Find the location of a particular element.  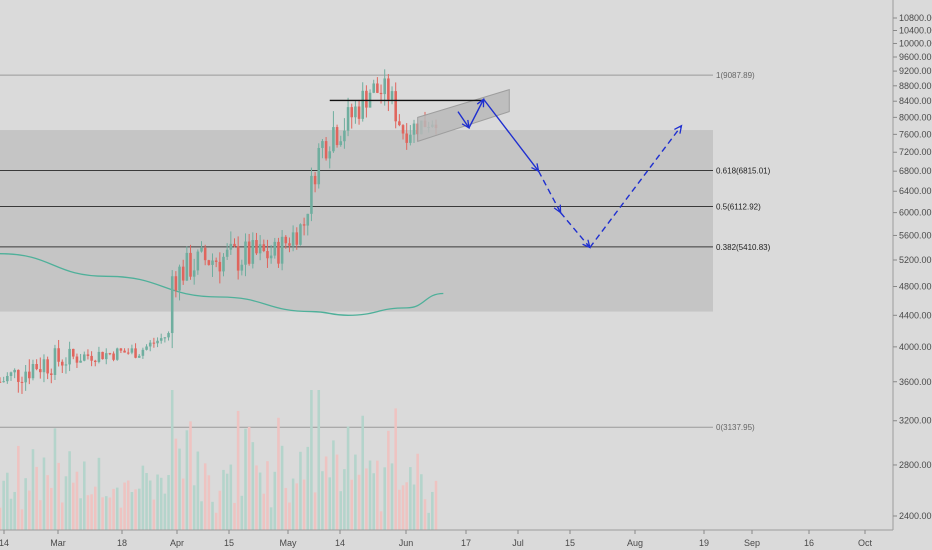

projection-path is located at coordinates (570, 173).